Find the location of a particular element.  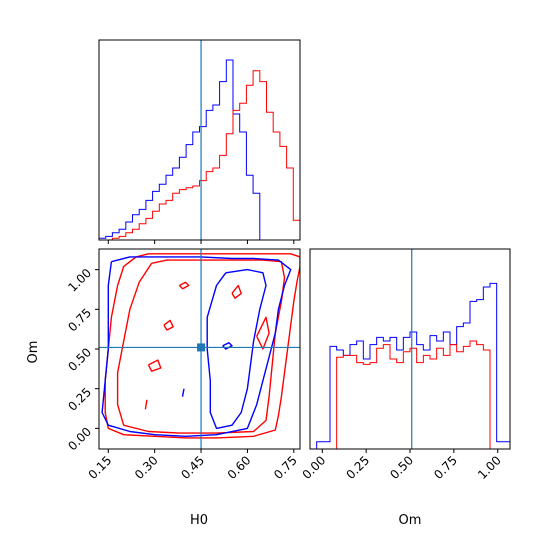

contour-lines is located at coordinates (200, 346).